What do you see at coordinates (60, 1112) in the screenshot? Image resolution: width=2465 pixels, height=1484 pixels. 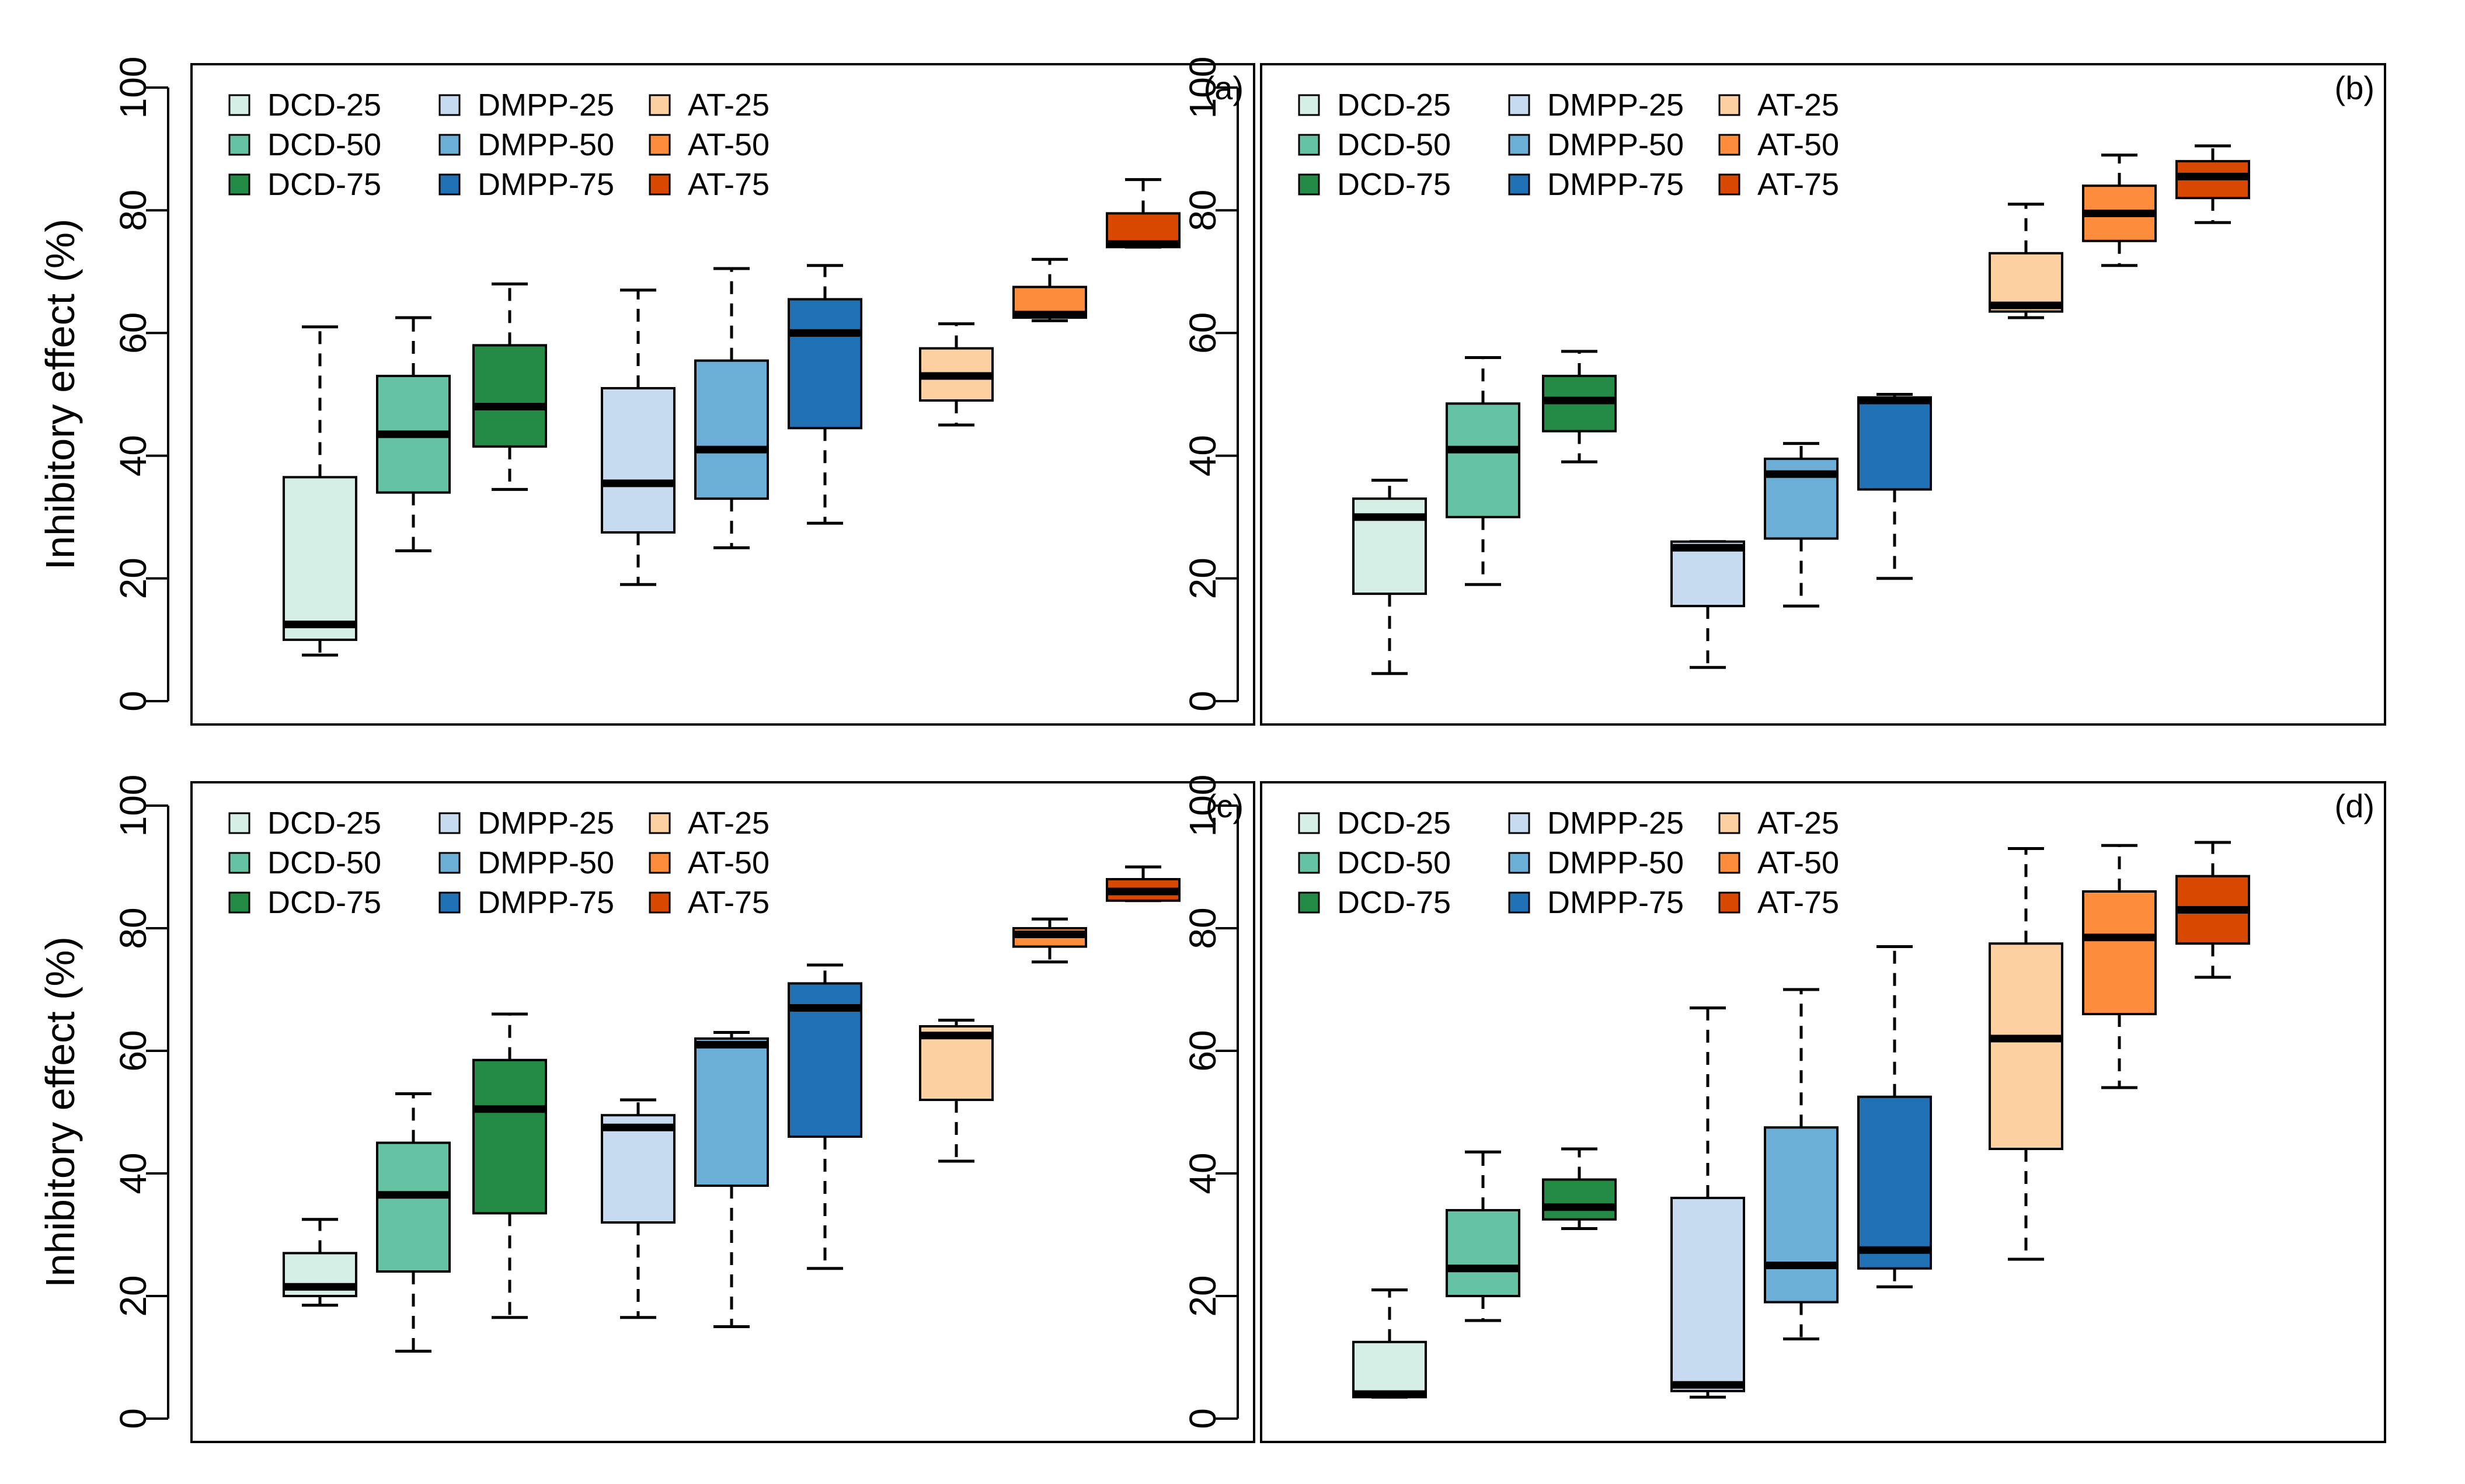 I see `y-axis-label: Inhibitory effect (%)` at bounding box center [60, 1112].